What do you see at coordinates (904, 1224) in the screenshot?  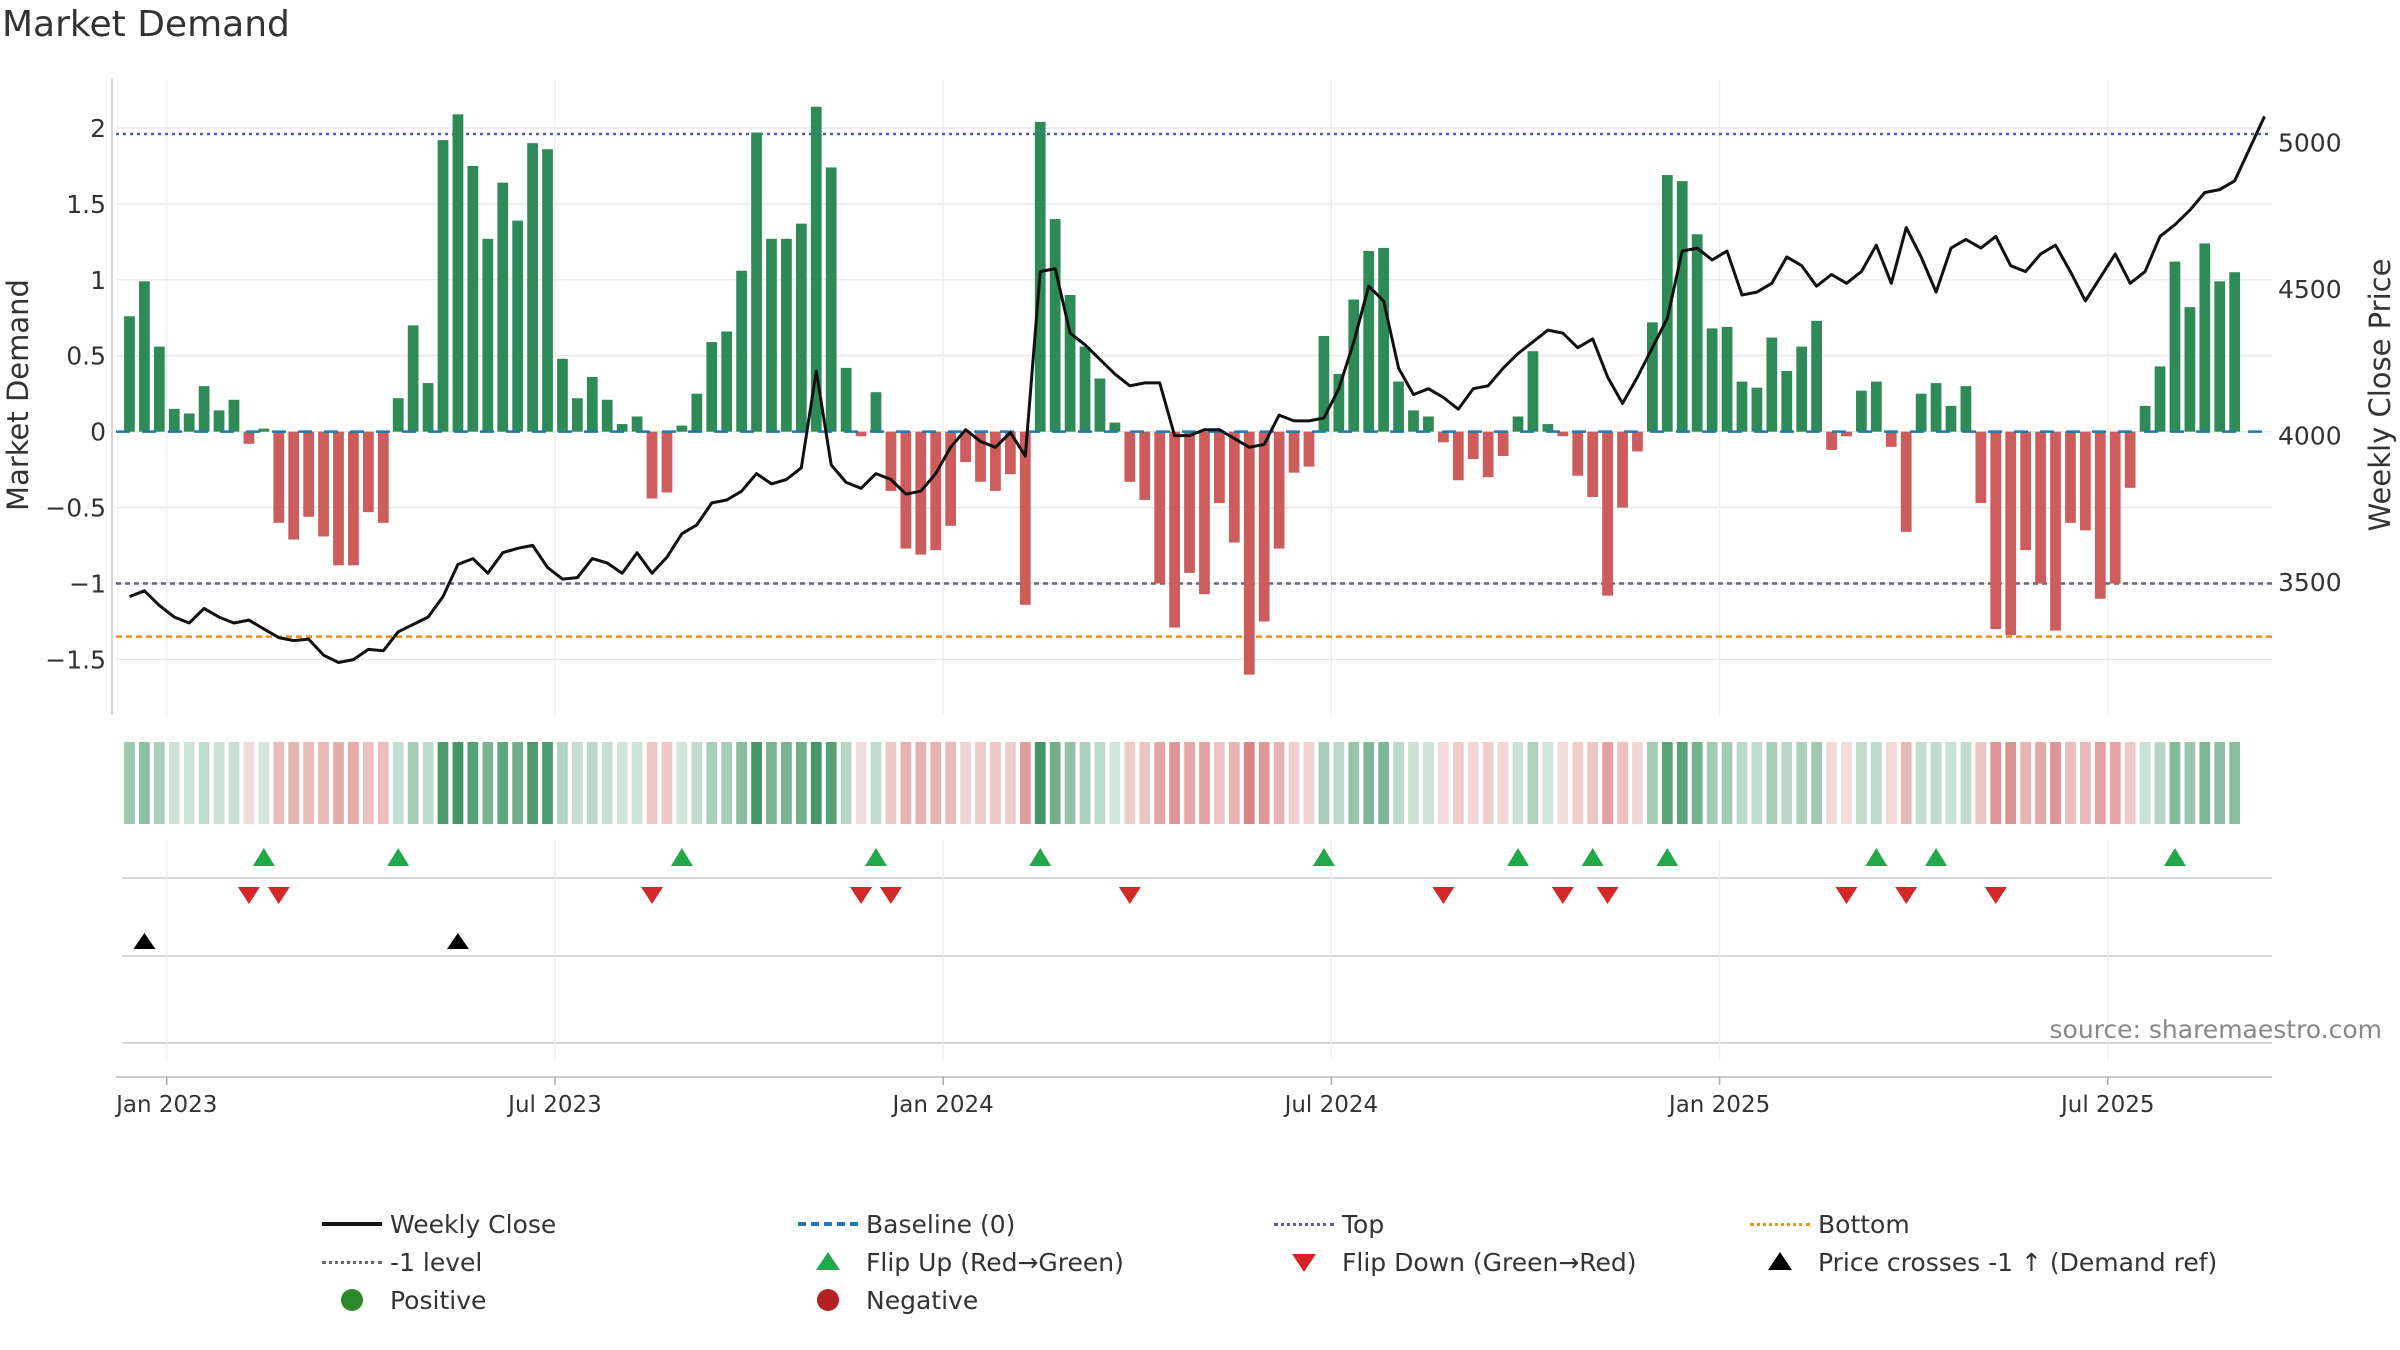 I see `legend-item-baseline: Baseline (0)` at bounding box center [904, 1224].